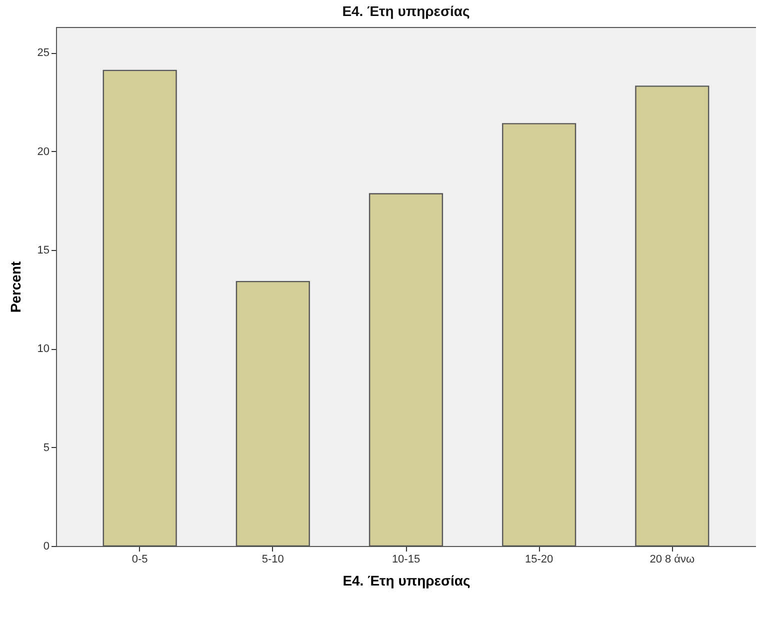 The height and width of the screenshot is (619, 777). I want to click on x-tick-label: 0-5, so click(140, 560).